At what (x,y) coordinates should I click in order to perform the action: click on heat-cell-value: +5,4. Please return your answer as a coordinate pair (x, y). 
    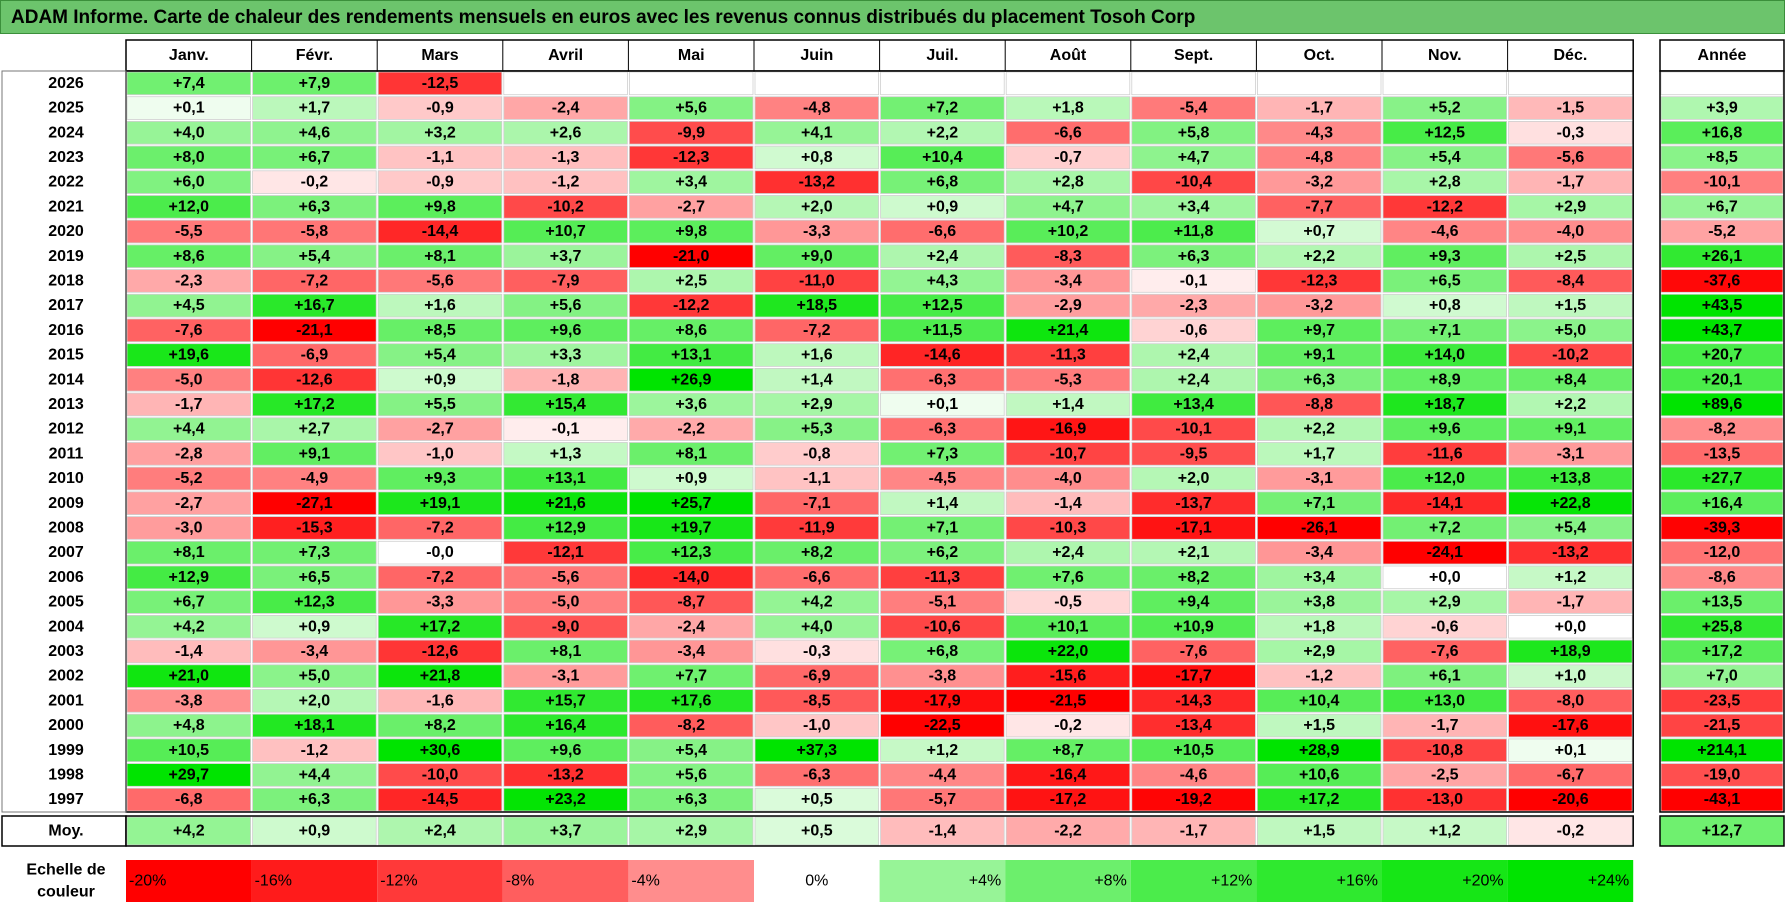
    Looking at the image, I should click on (1445, 157).